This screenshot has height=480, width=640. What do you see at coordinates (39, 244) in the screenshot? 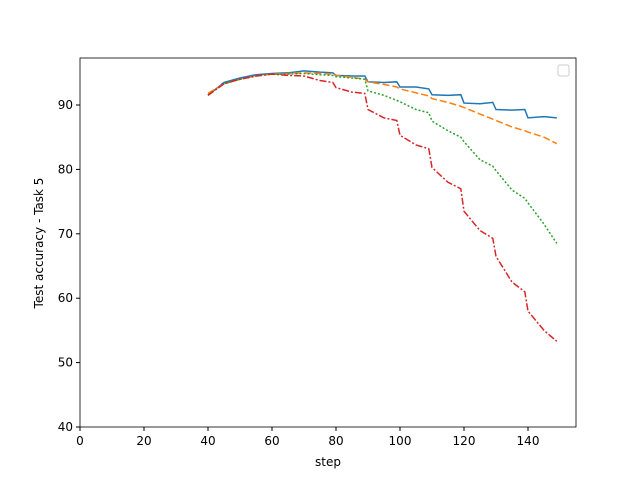
I see `y-axis-label: Test accuracy - Task 5` at bounding box center [39, 244].